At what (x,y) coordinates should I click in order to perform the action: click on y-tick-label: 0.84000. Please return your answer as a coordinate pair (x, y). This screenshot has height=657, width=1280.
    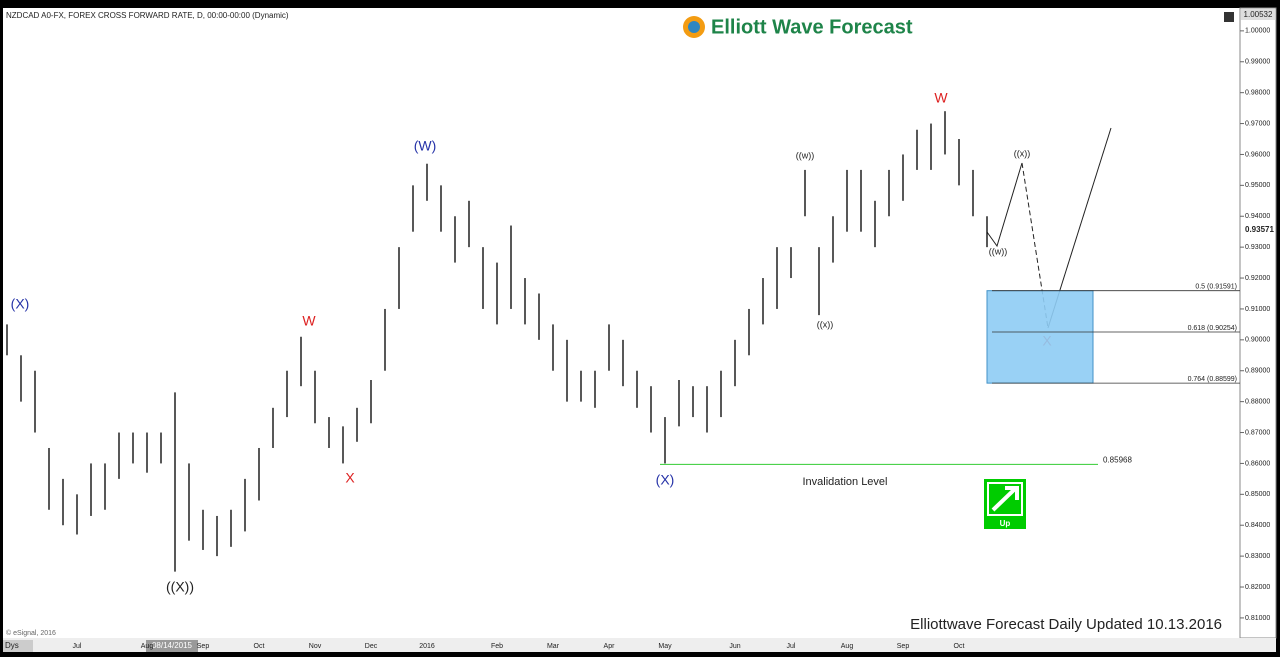
    Looking at the image, I should click on (1257, 525).